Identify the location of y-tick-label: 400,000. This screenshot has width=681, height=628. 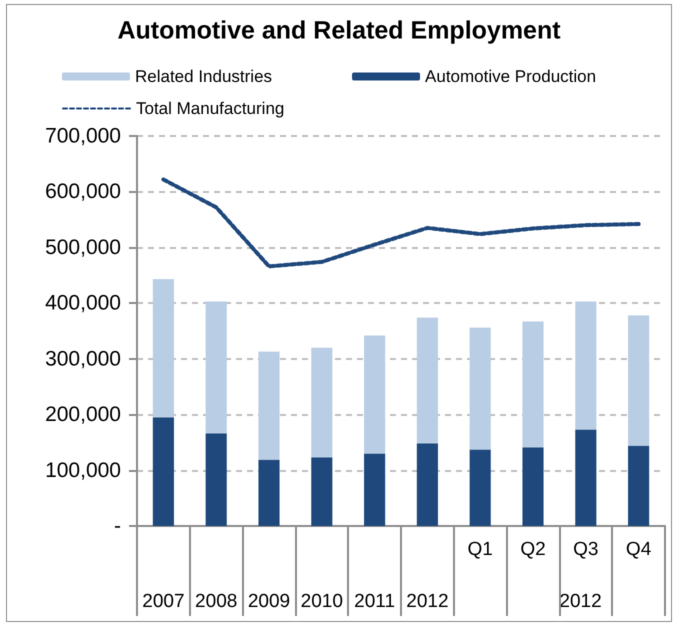
(83, 303).